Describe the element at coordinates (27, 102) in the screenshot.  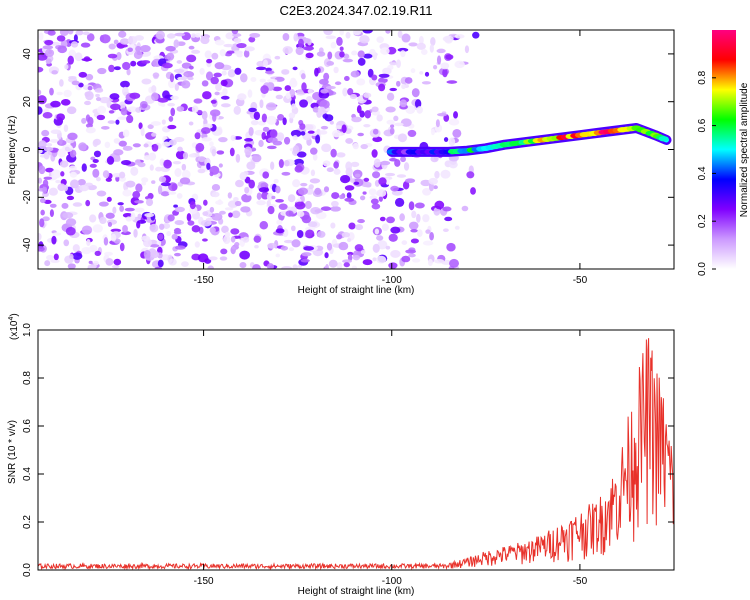
I see `y-tick-label-1: 20` at that location.